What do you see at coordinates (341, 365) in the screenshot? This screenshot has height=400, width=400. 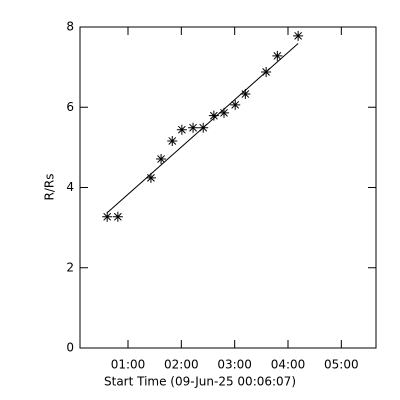 I see `x-tick-label: 05:00` at bounding box center [341, 365].